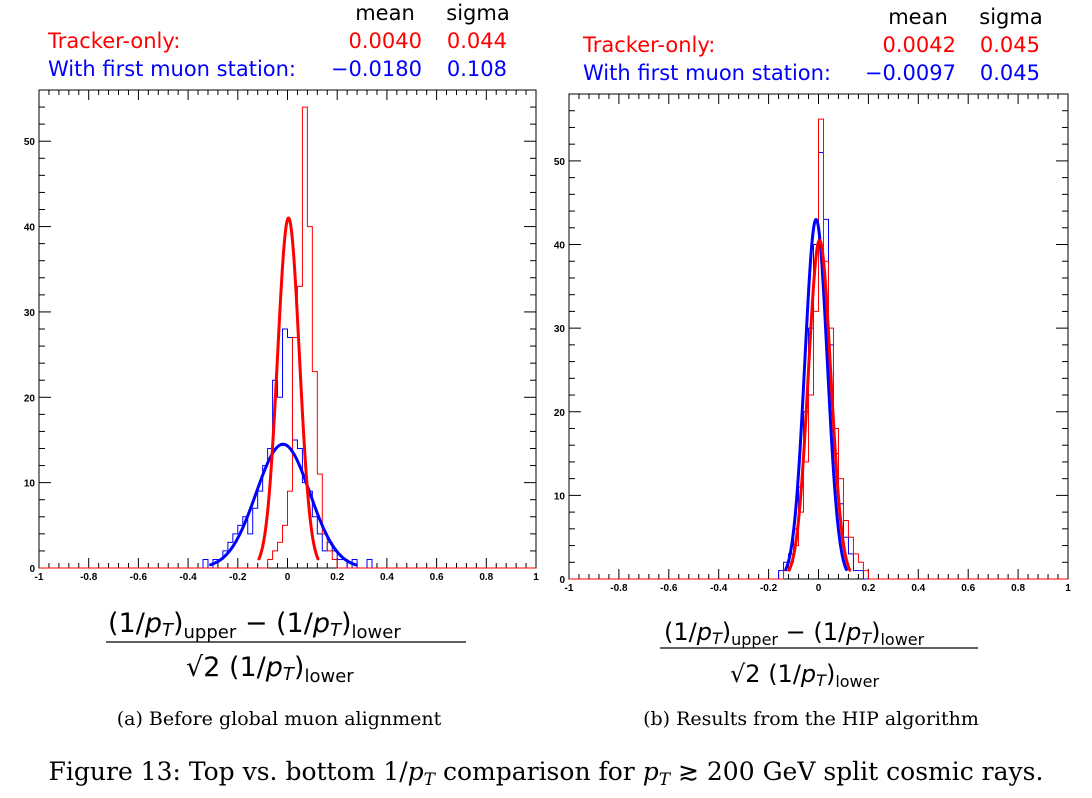  I want to click on panel-a-x-tick-label: 0.4, so click(387, 577).